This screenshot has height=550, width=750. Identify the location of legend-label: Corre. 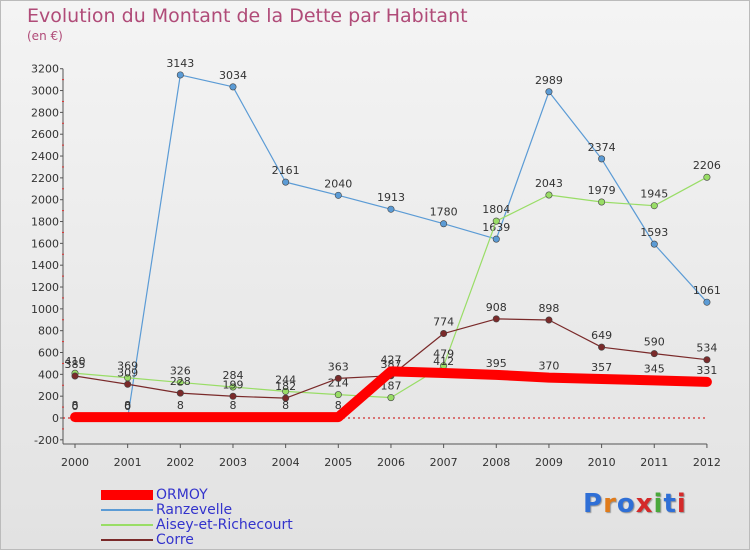
(175, 539).